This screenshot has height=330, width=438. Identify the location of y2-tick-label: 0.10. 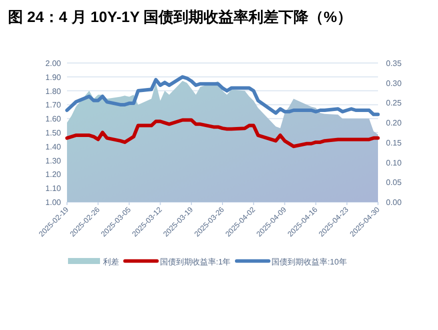
(394, 163).